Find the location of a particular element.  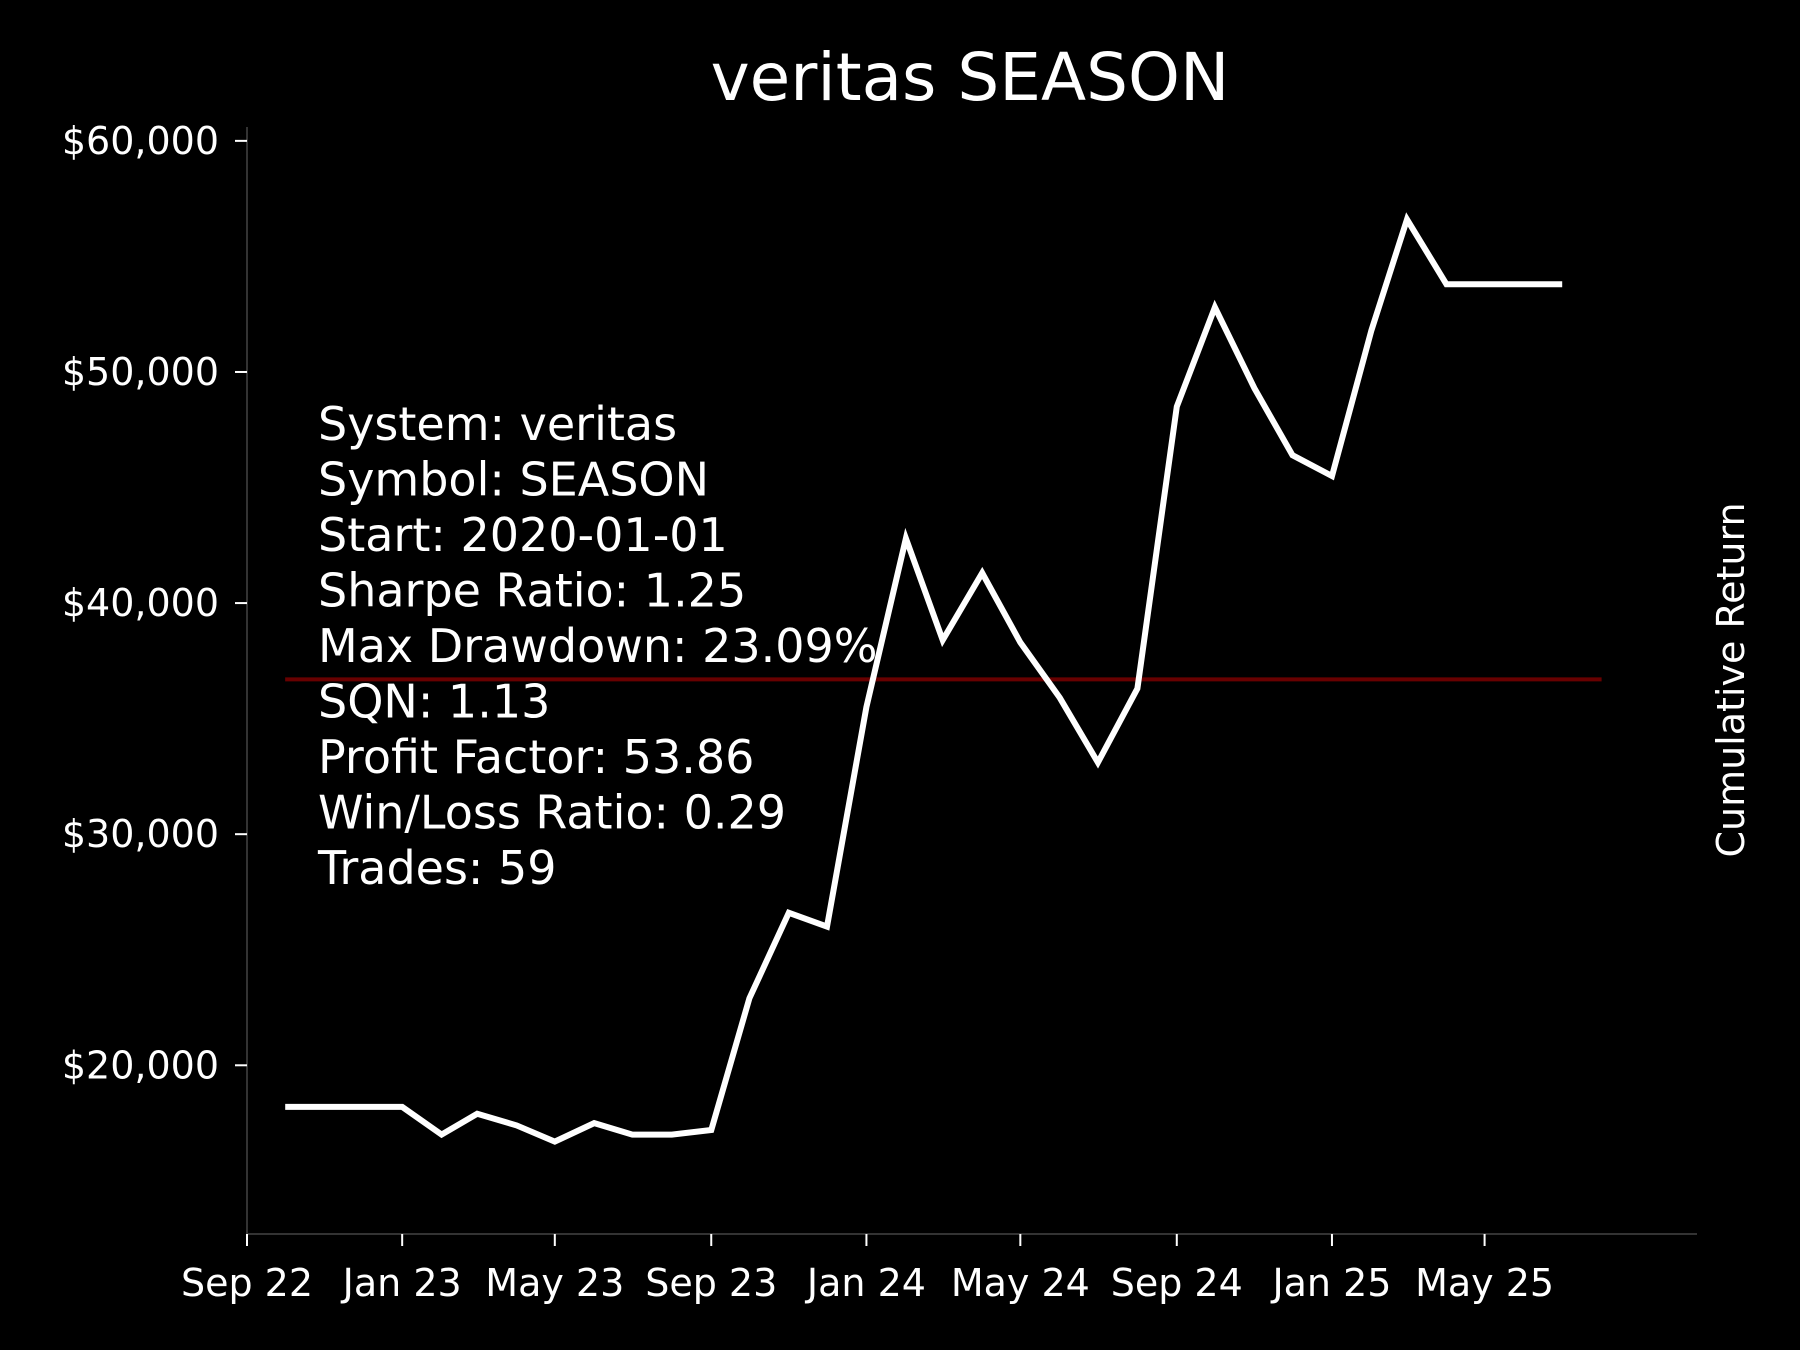

stats-line: Start: 2020-01-01 is located at coordinates (523, 535).